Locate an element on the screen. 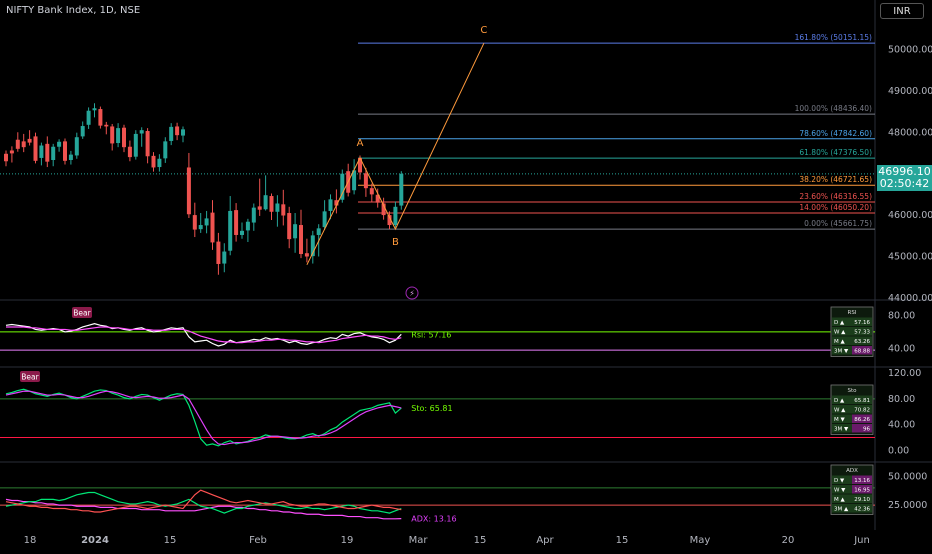 Image resolution: width=932 pixels, height=554 pixels. summary-table-value: 29.10 is located at coordinates (862, 500).